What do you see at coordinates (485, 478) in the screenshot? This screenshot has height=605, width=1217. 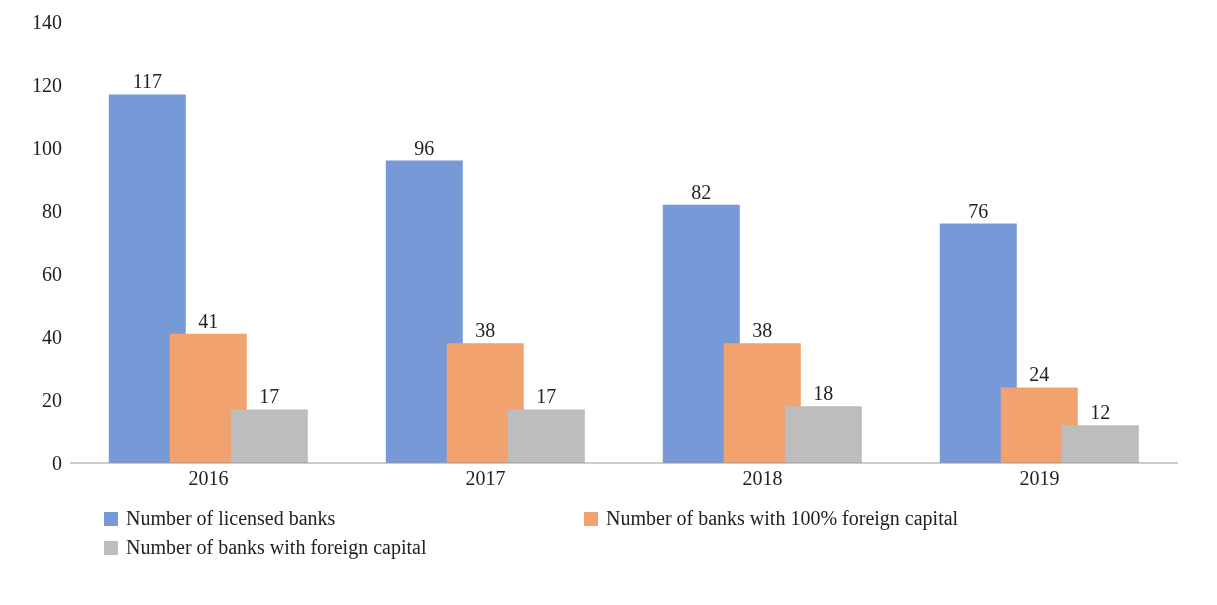 I see `x-tick-label: 2017` at bounding box center [485, 478].